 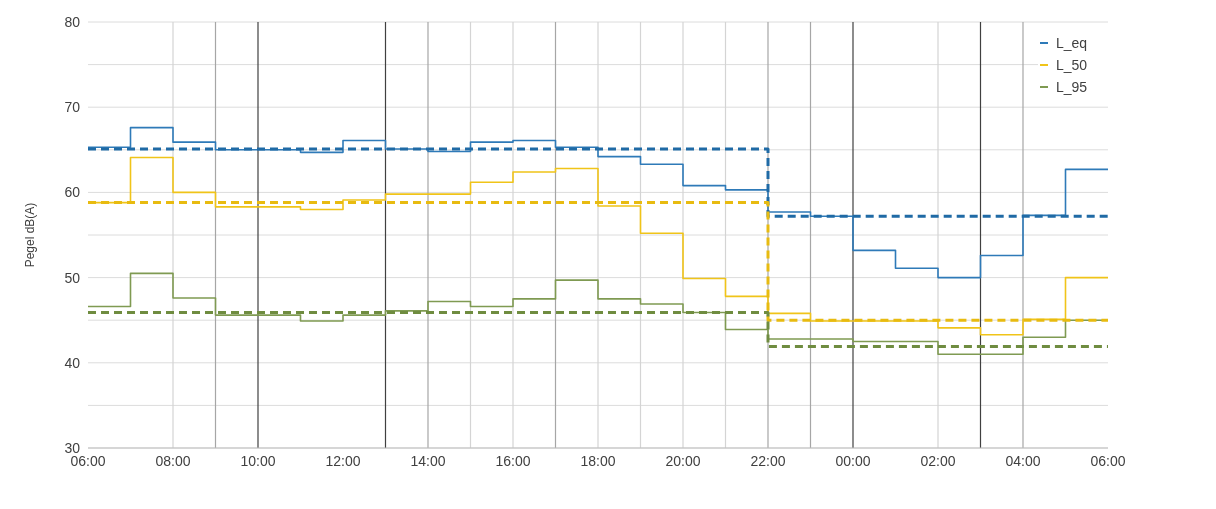 I want to click on x-tick-label: 18:00, so click(x=598, y=460).